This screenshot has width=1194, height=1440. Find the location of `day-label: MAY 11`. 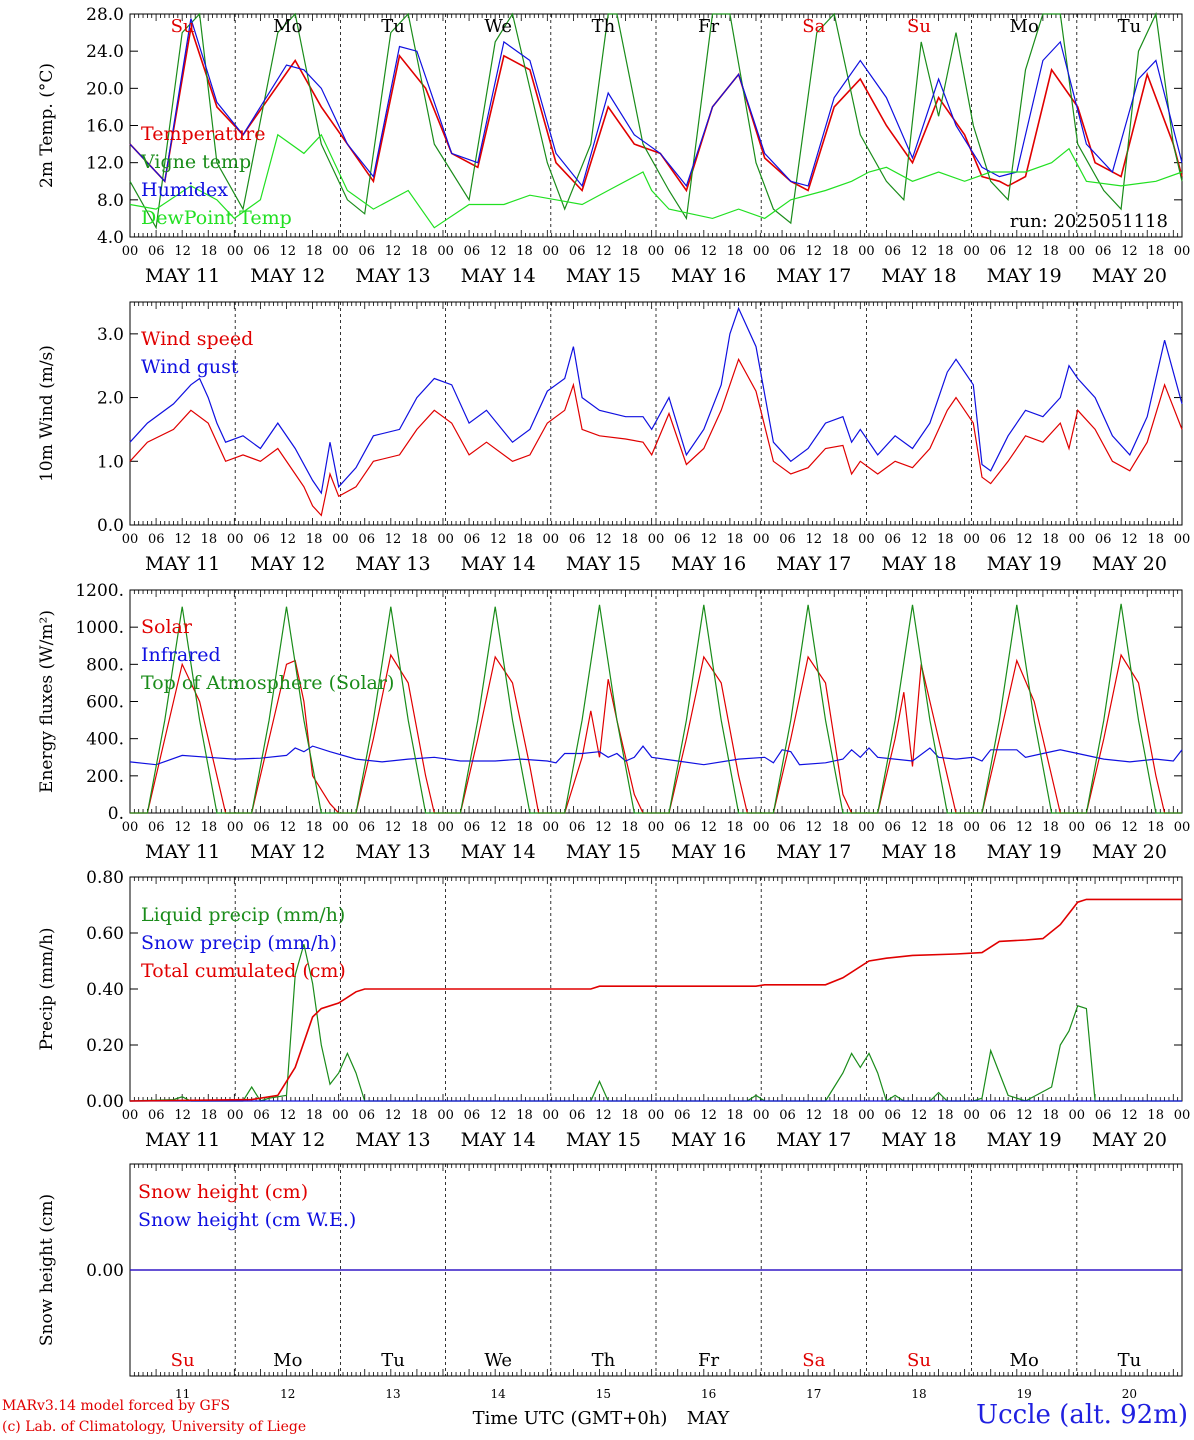

day-label: MAY 11 is located at coordinates (182, 564).